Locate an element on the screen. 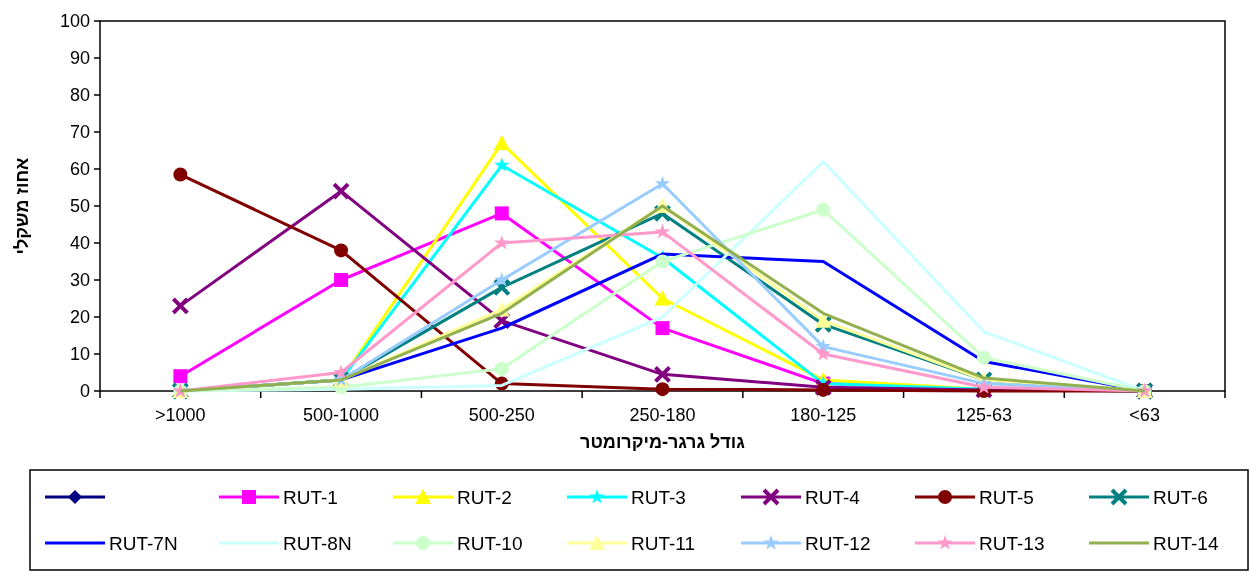  x-tick-label: >1000 is located at coordinates (180, 415).